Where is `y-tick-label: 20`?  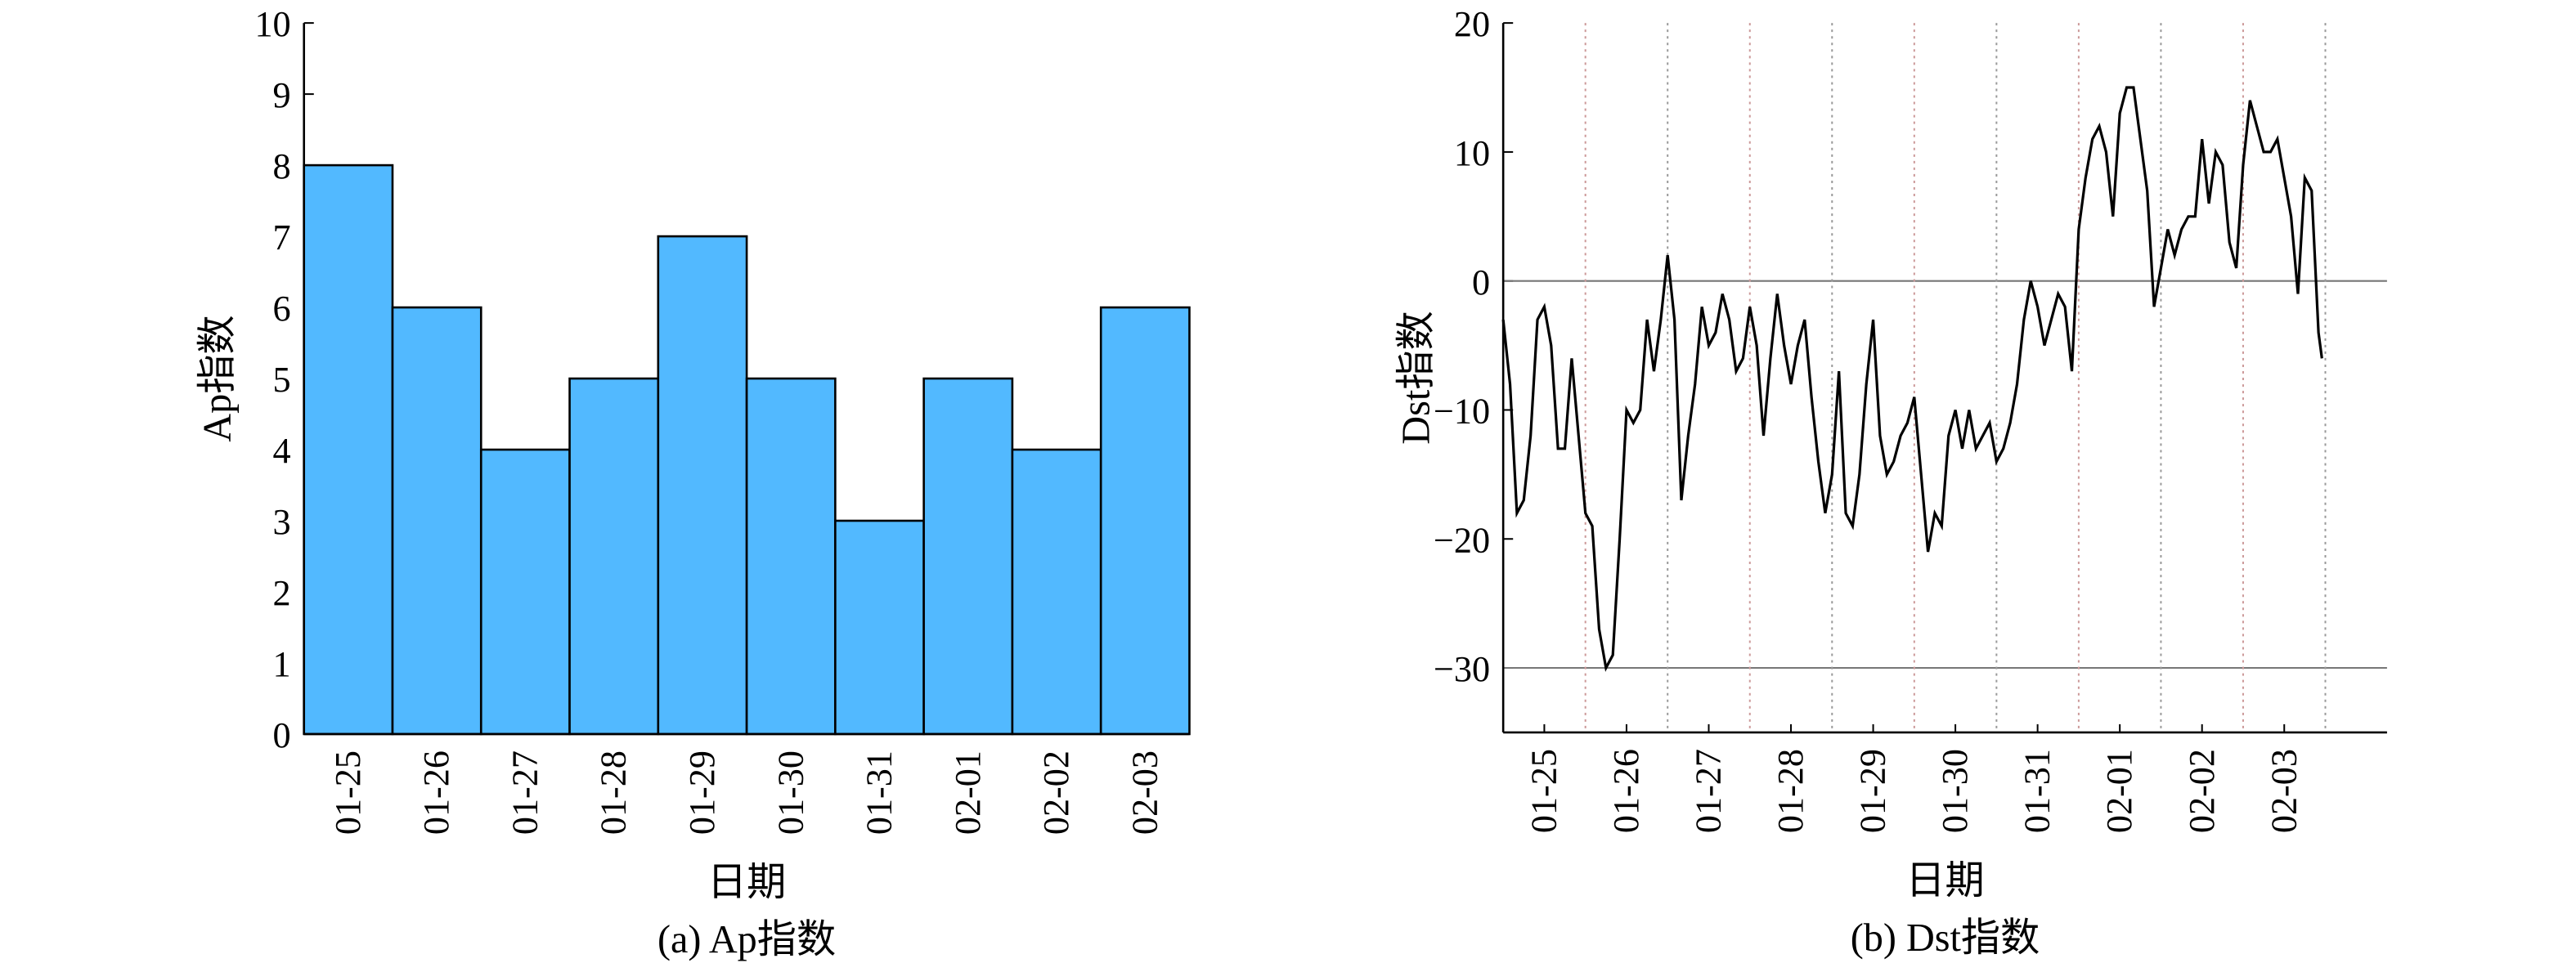
y-tick-label: 20 is located at coordinates (1472, 24).